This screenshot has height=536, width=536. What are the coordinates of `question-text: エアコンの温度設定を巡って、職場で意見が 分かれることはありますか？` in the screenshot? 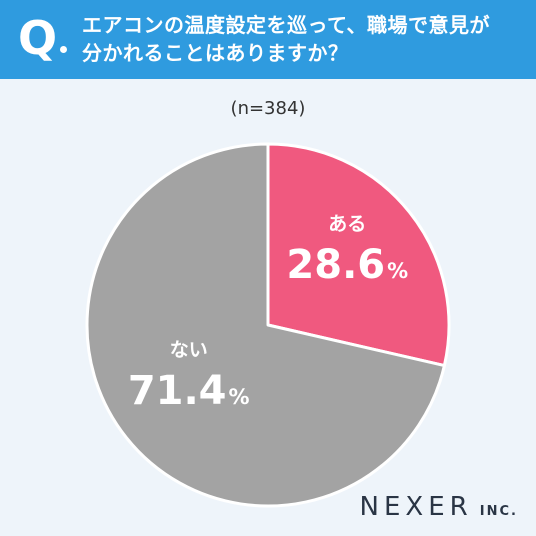 It's located at (302, 39).